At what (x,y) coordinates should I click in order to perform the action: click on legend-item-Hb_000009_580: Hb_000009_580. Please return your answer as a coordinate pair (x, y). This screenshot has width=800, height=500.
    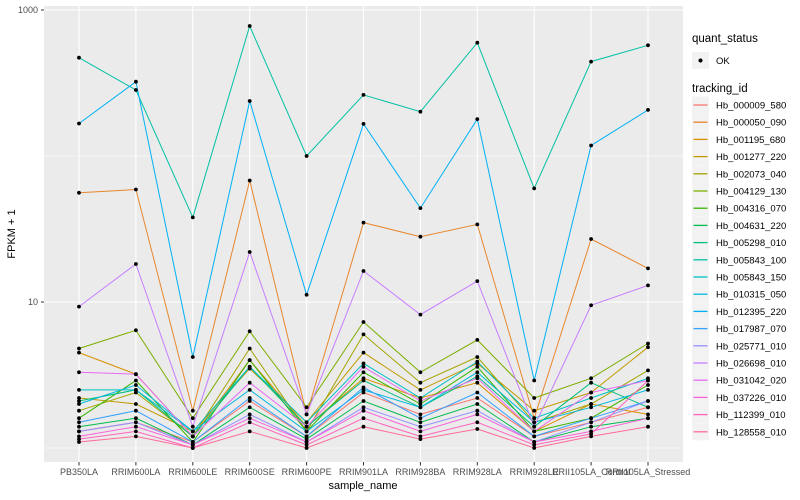
    Looking at the image, I should click on (739, 105).